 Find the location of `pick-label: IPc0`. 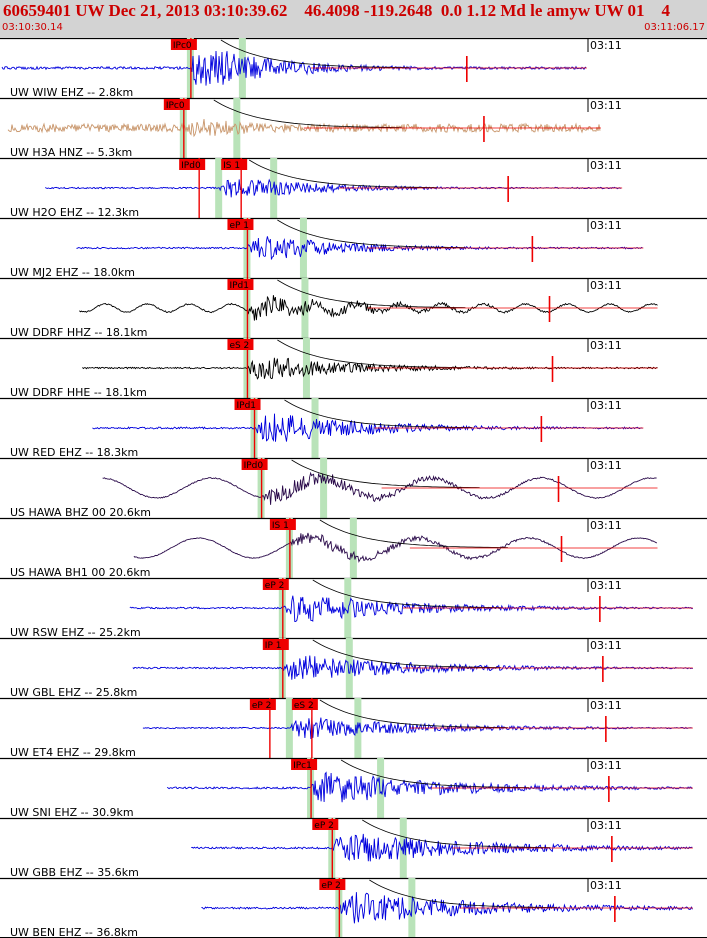

pick-label: IPc0 is located at coordinates (175, 106).